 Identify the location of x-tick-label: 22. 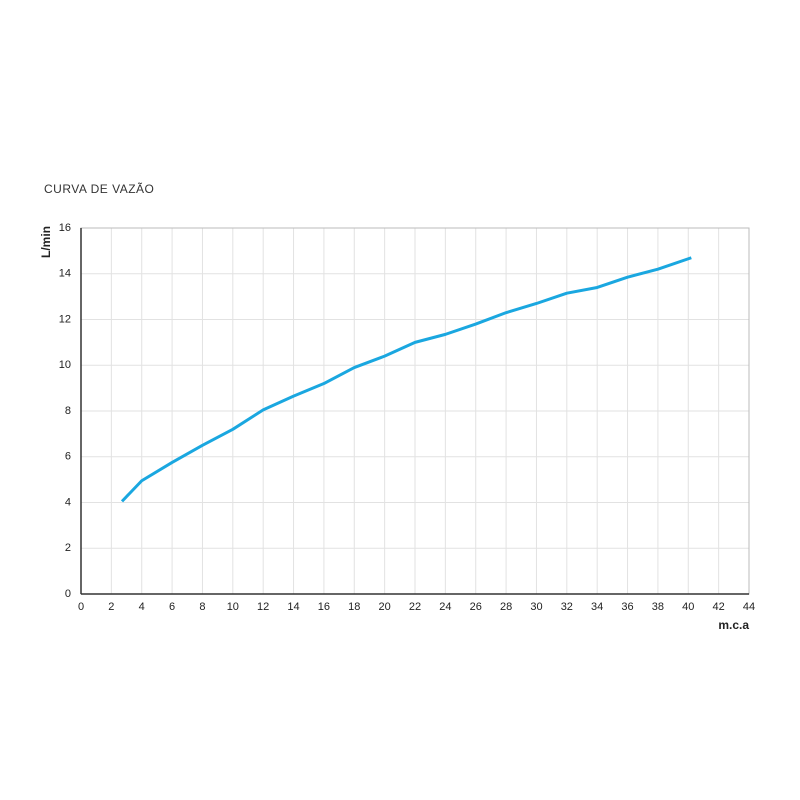
(415, 607).